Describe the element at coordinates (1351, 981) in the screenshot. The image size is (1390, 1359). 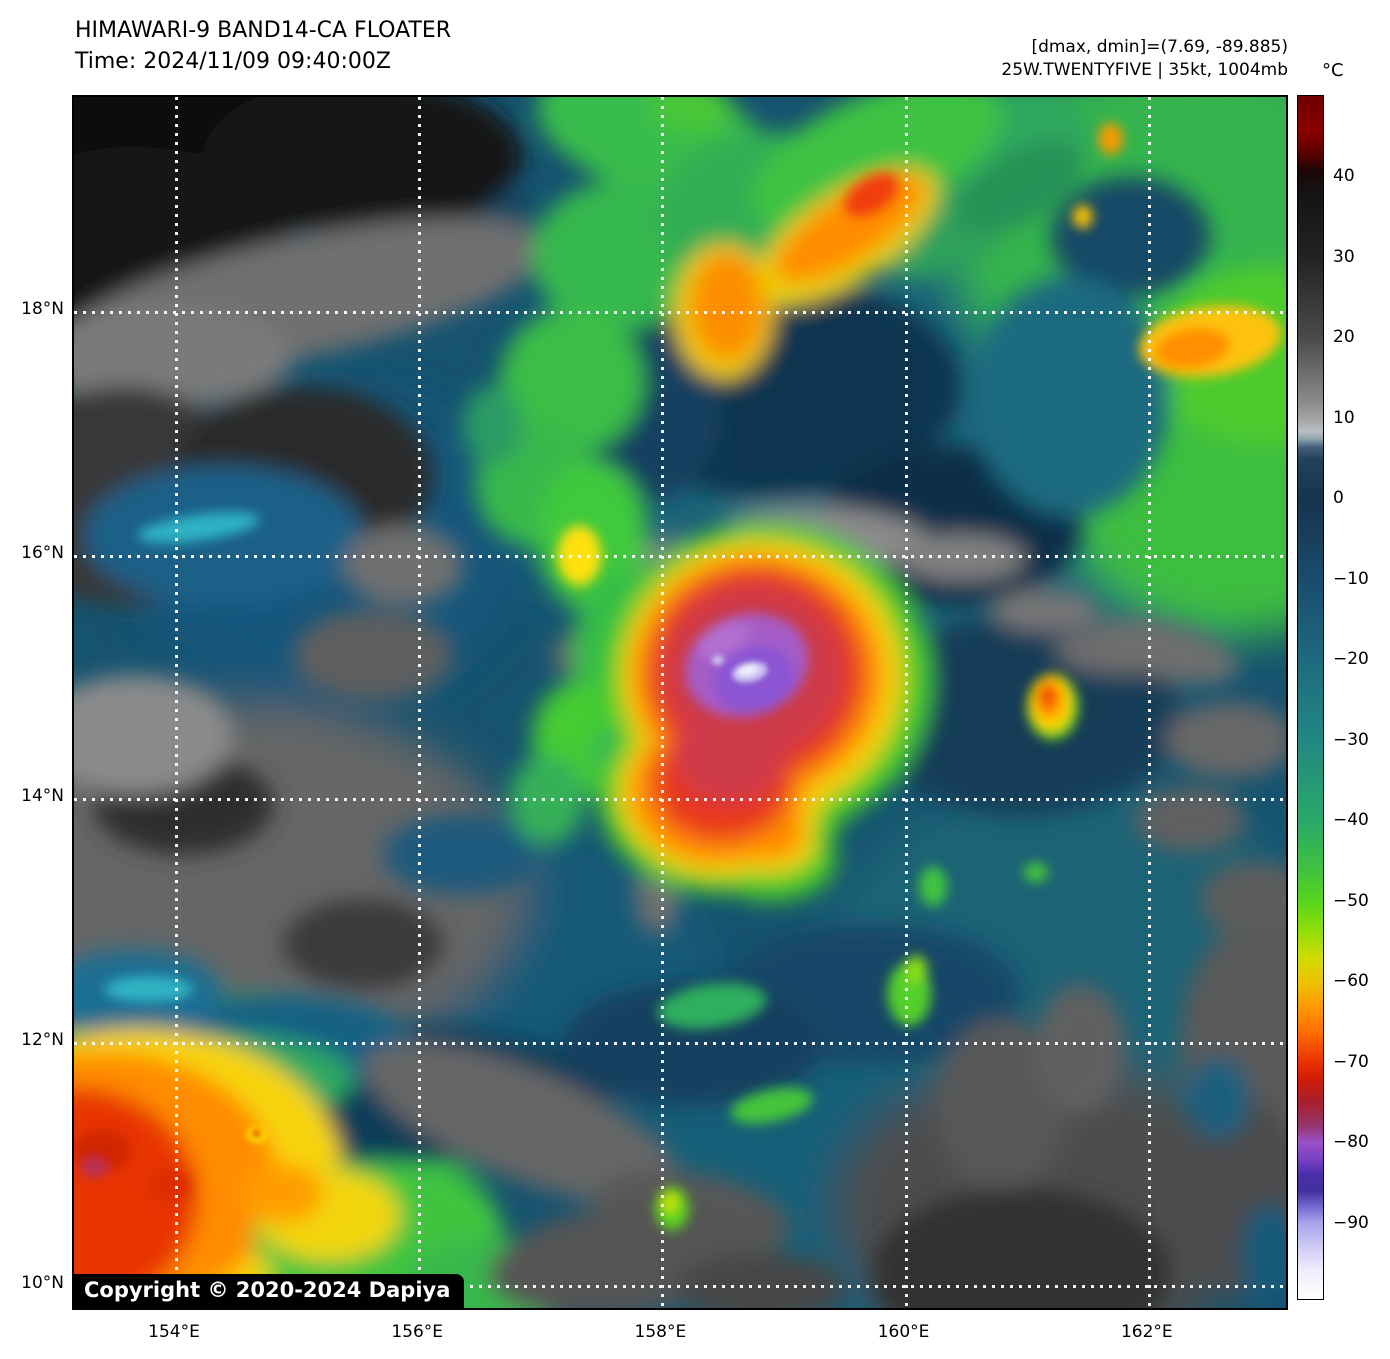
I see `colorbar-tick-label: −60` at that location.